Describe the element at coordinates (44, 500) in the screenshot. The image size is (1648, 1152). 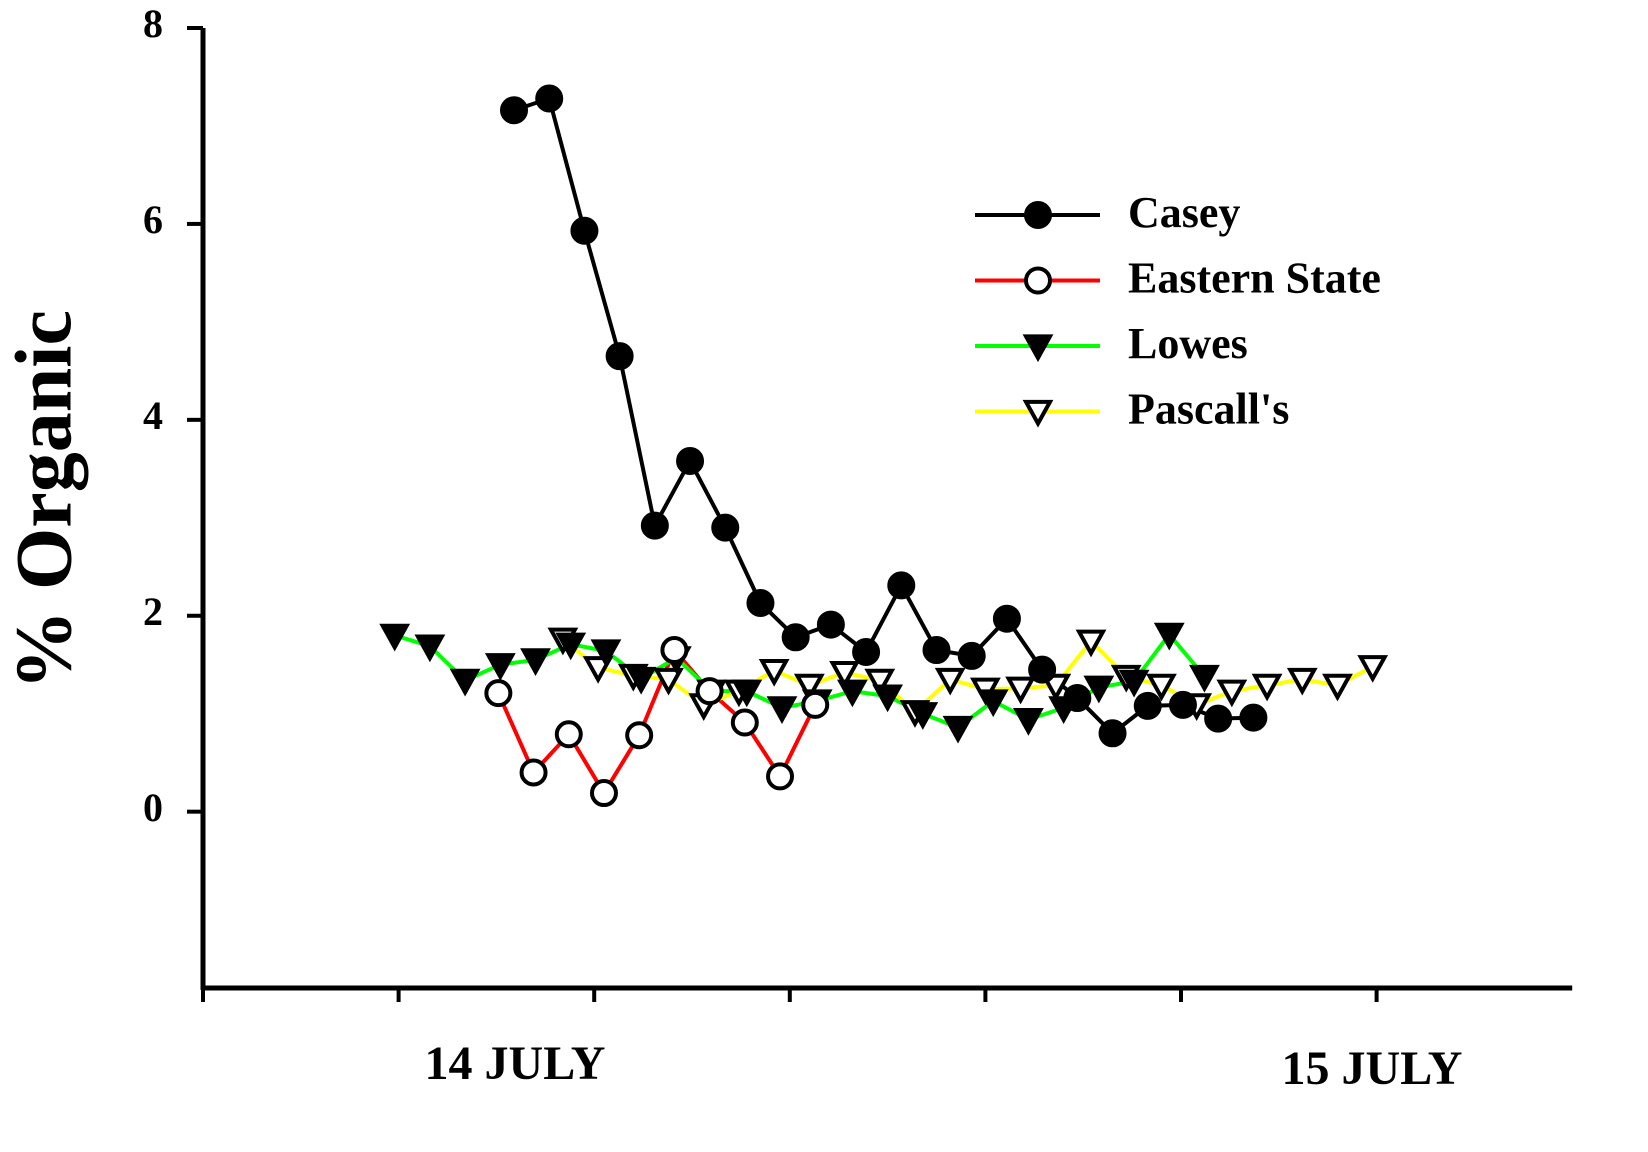
I see `y-axis-label: % Organic` at that location.